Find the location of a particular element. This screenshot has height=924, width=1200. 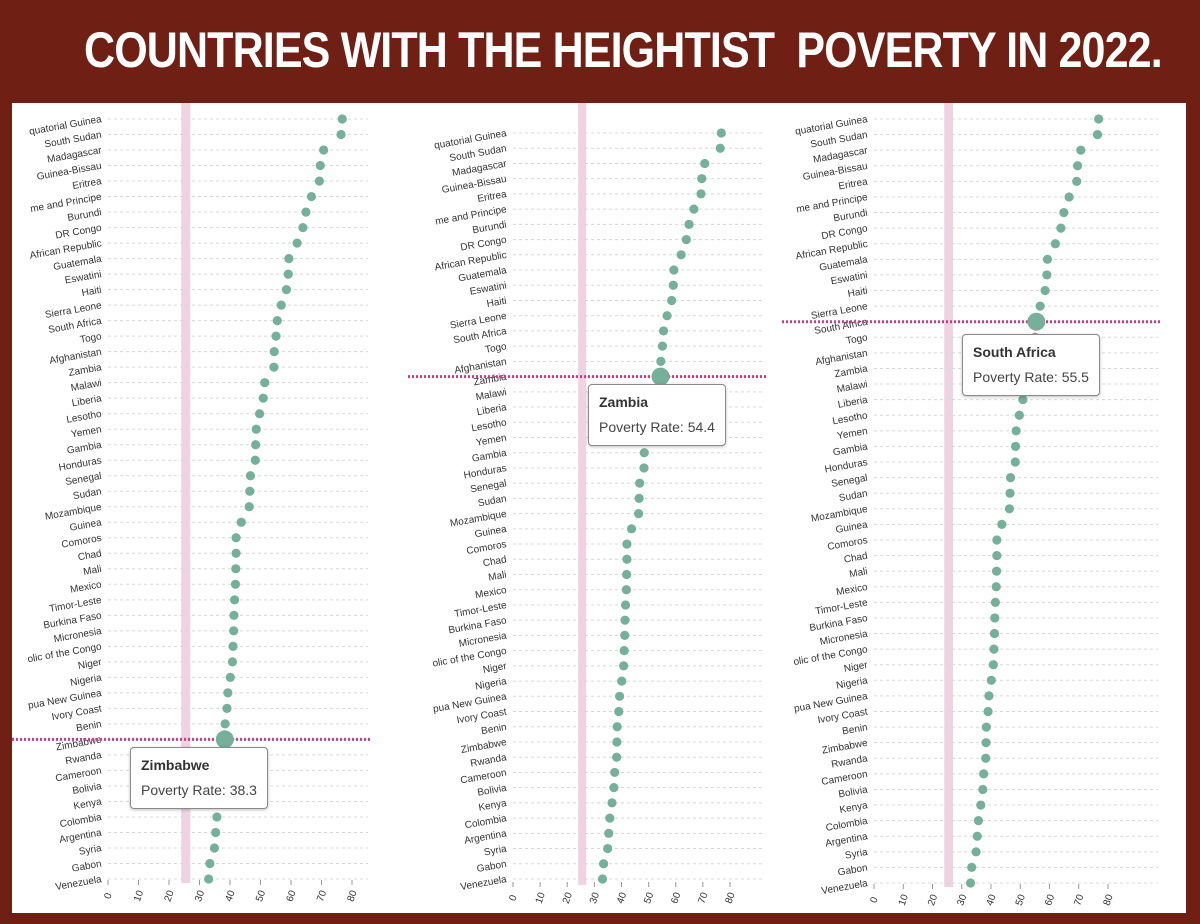

x-tick-label: 20 is located at coordinates (170, 896).